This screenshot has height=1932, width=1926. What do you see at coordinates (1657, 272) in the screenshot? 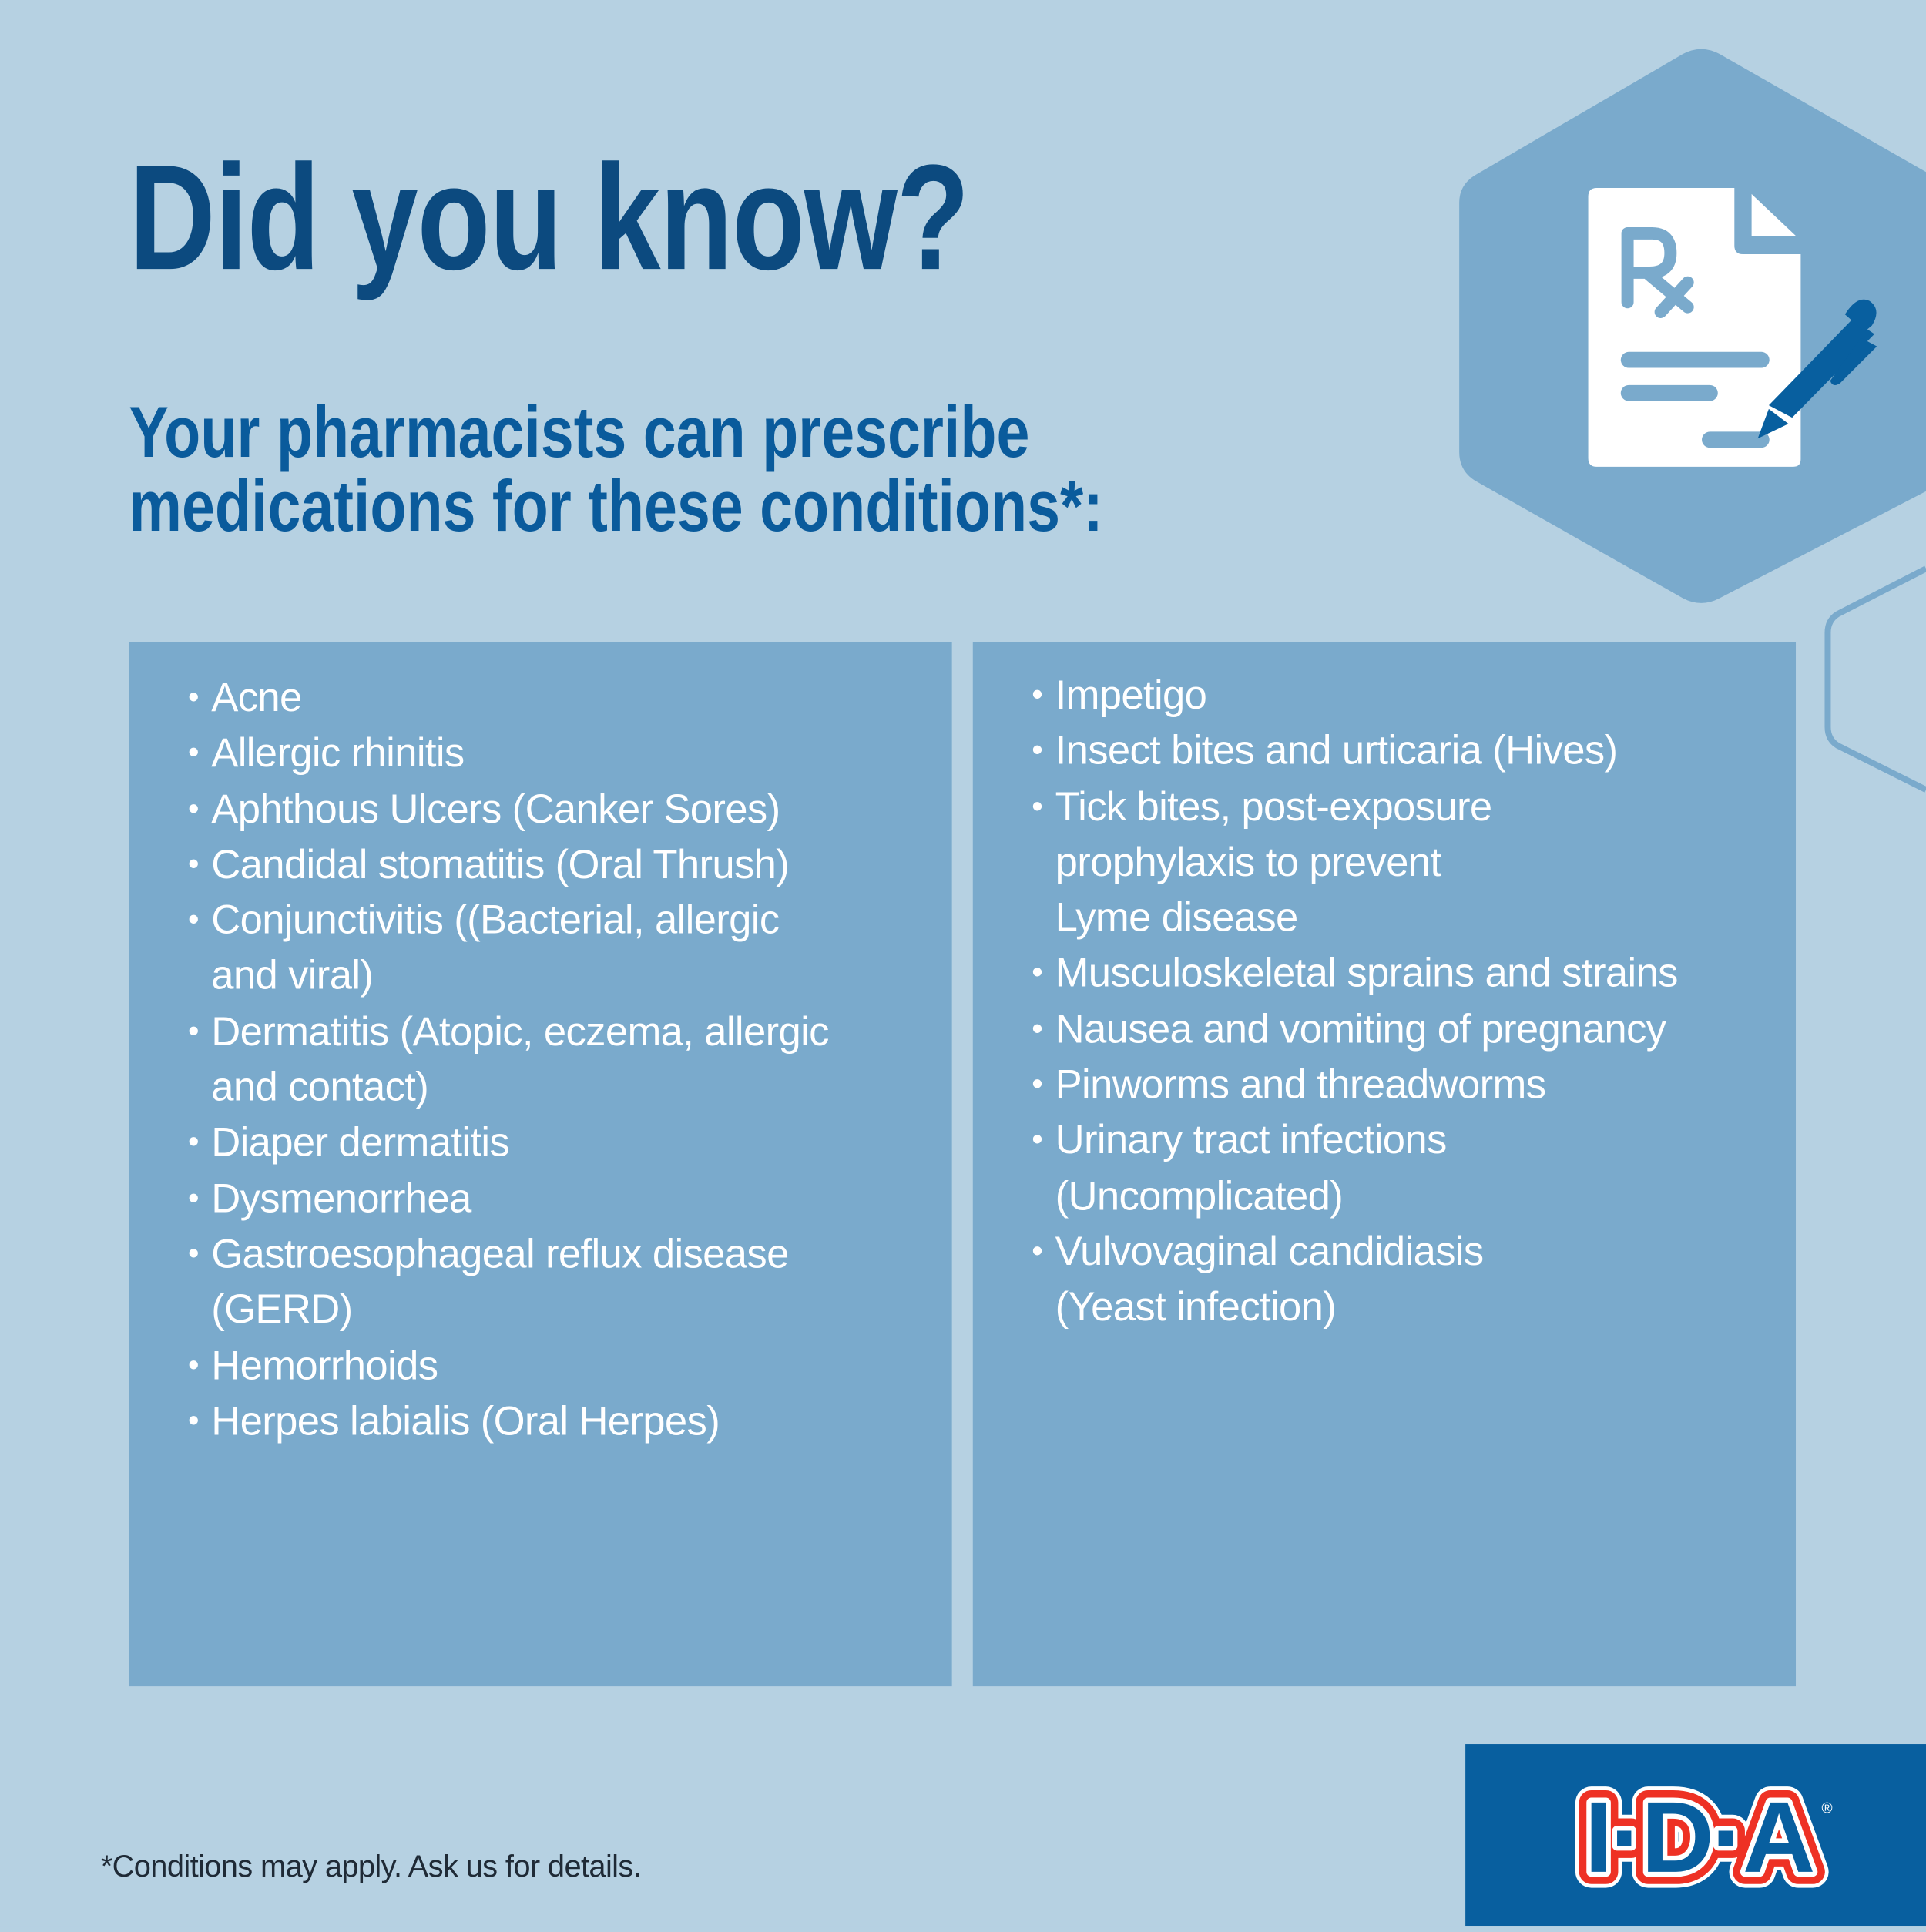
I see `rx-symbol-icon` at bounding box center [1657, 272].